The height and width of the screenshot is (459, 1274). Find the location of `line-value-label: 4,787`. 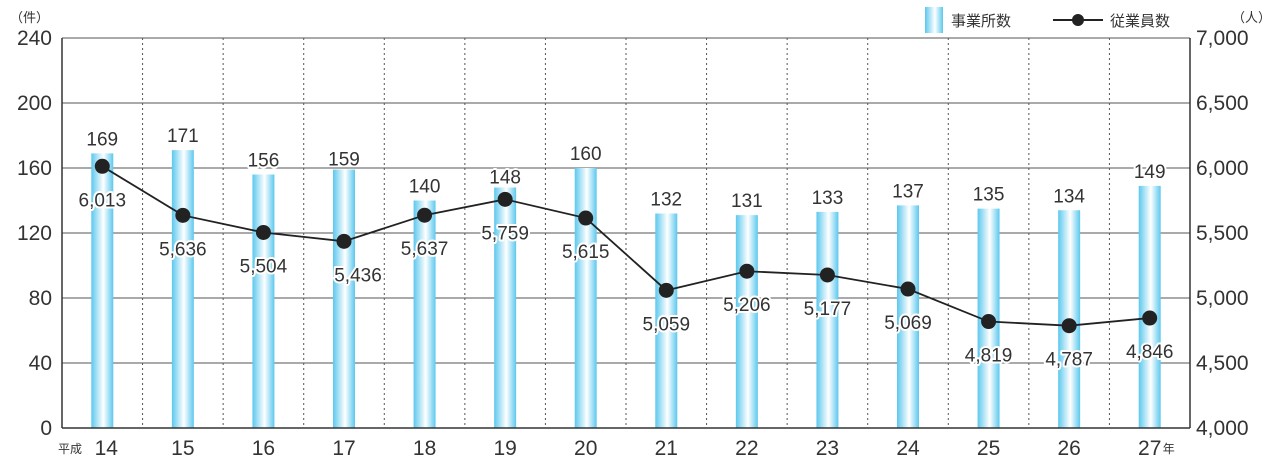

line-value-label: 4,787 is located at coordinates (1069, 360).